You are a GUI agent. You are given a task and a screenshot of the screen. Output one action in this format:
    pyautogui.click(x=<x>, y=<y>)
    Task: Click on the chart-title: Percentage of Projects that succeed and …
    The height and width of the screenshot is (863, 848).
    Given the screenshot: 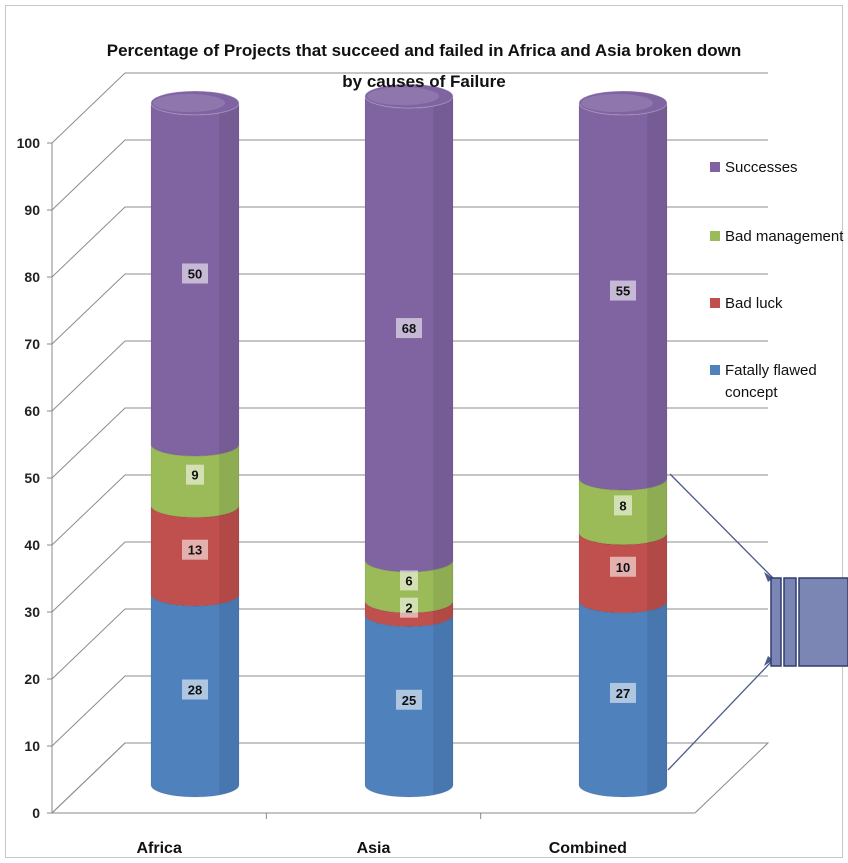 What is the action you would take?
    pyautogui.click(x=424, y=66)
    